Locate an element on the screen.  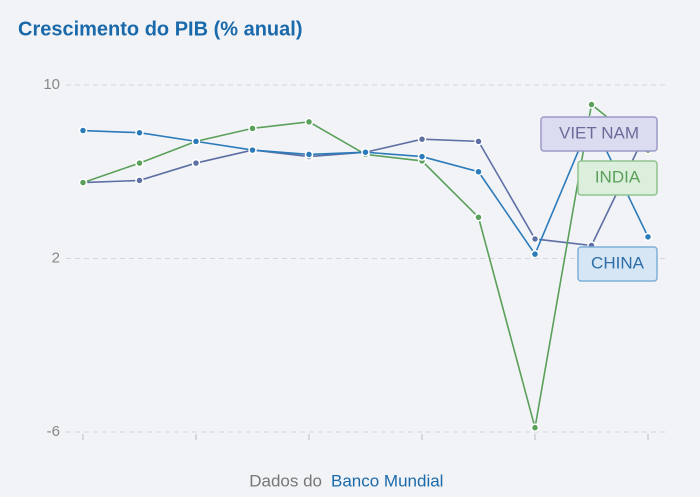
y-tick-label: 10 is located at coordinates (51, 84).